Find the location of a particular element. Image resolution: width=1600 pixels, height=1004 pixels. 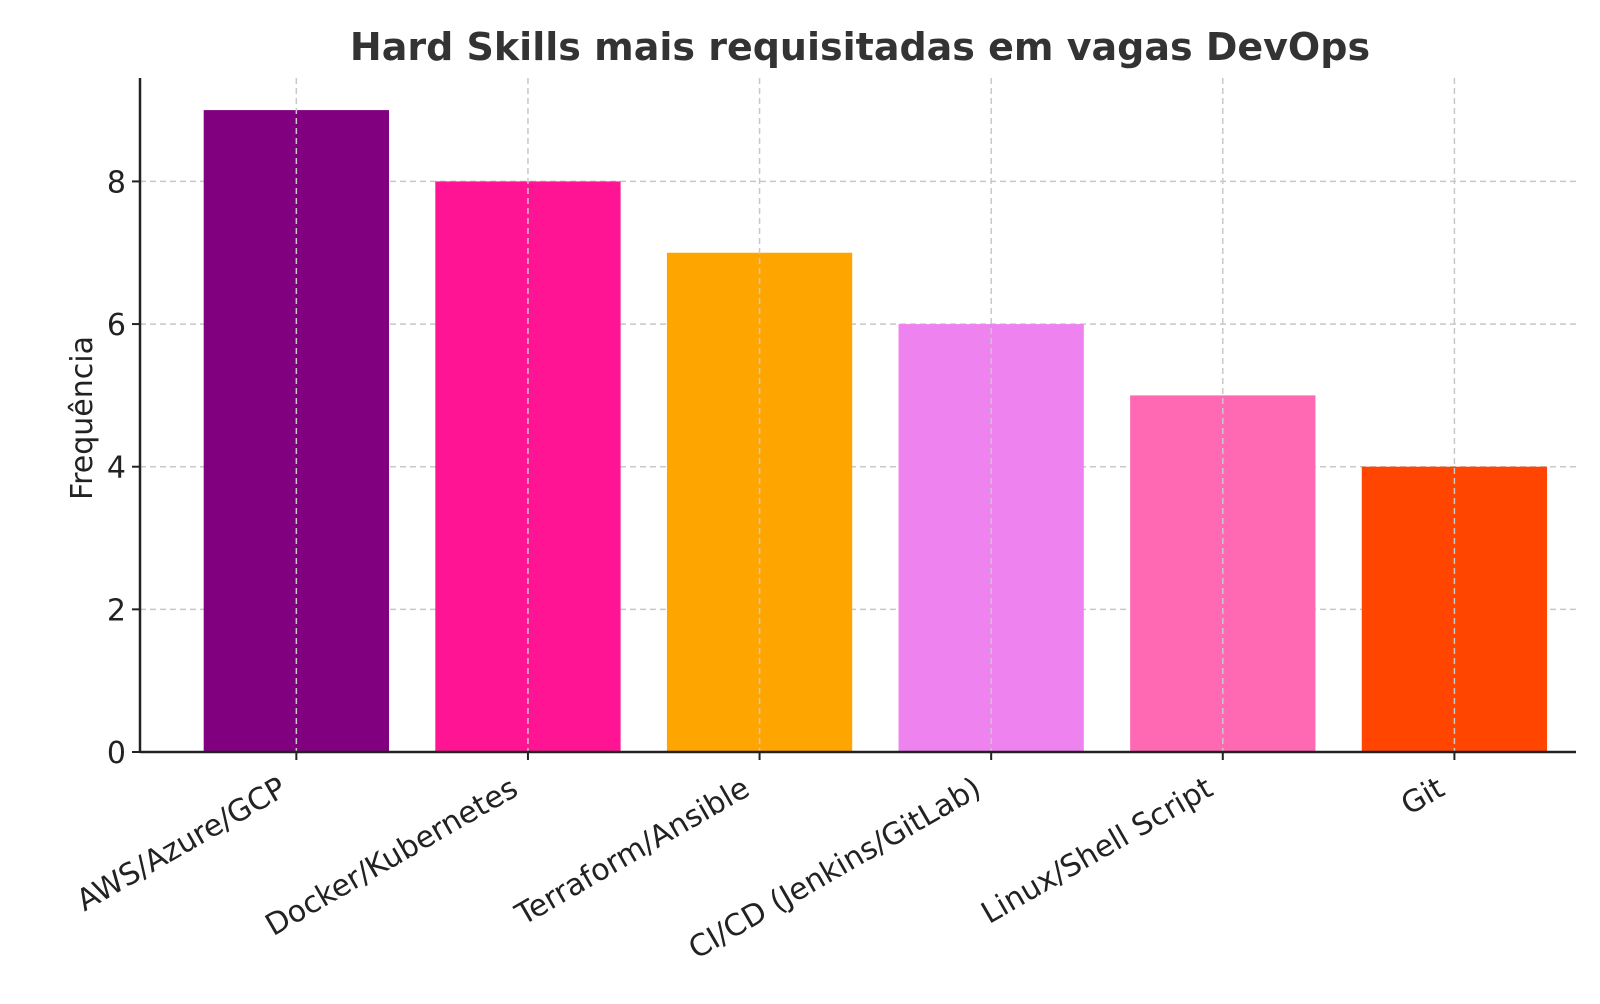

x-tick-label: Terraform/Ansible is located at coordinates (632, 852).